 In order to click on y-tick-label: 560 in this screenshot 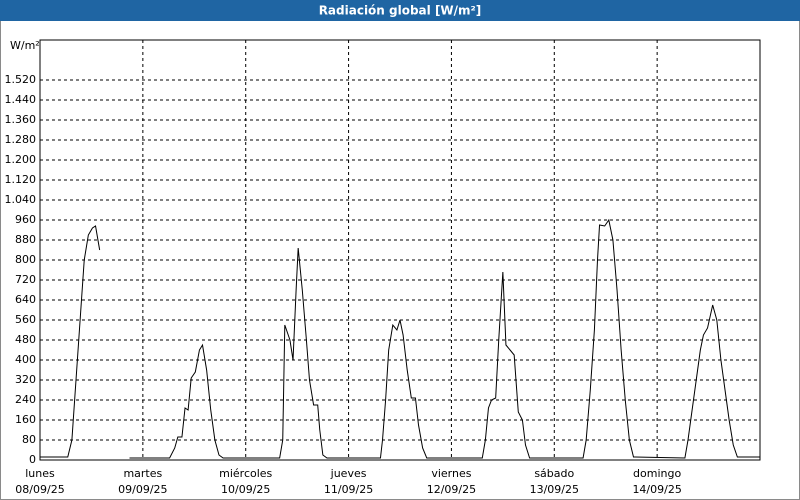, I will do `click(25, 319)`.